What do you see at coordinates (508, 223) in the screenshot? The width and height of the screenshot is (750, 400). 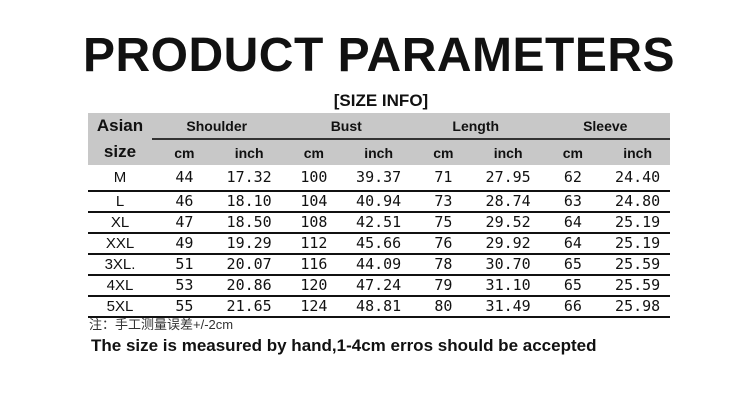 I see `value-cell: 29.52` at bounding box center [508, 223].